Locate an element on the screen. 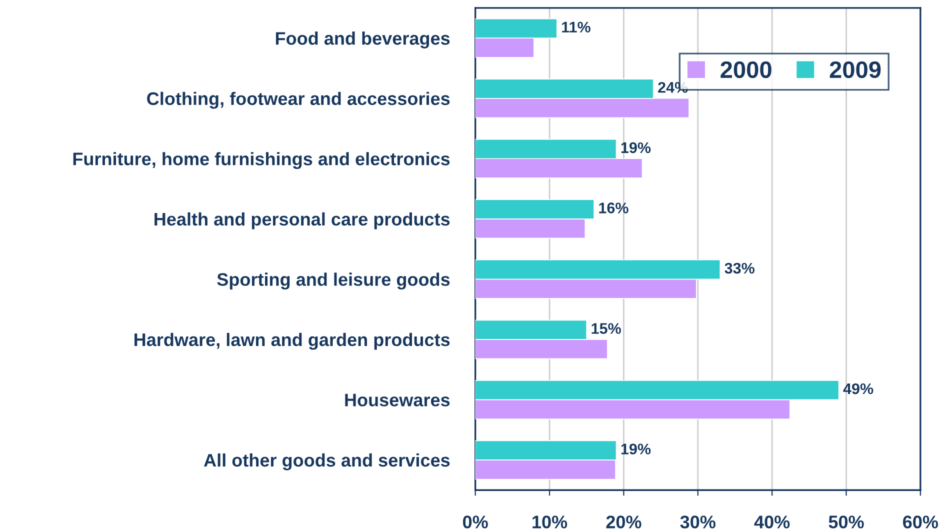 The image size is (945, 531). data-label: 49% is located at coordinates (858, 388).